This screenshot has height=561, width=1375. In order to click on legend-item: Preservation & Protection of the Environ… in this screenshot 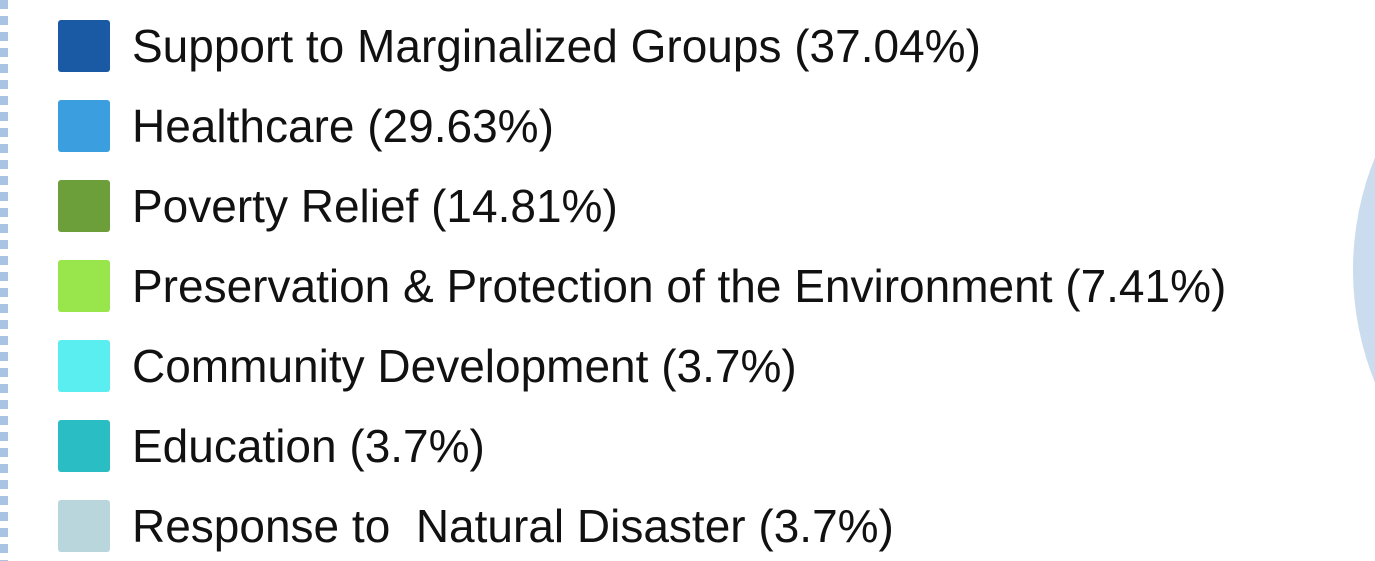, I will do `click(642, 286)`.